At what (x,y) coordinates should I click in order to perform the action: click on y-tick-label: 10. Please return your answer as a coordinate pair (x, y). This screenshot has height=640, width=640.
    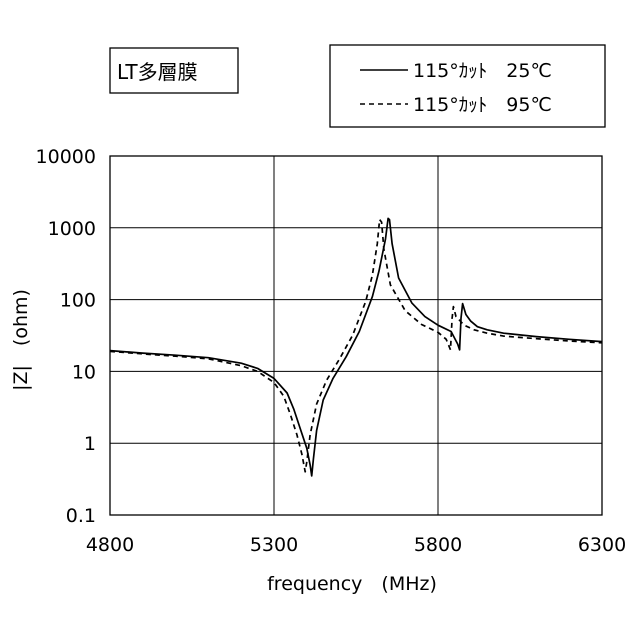
    Looking at the image, I should click on (84, 372).